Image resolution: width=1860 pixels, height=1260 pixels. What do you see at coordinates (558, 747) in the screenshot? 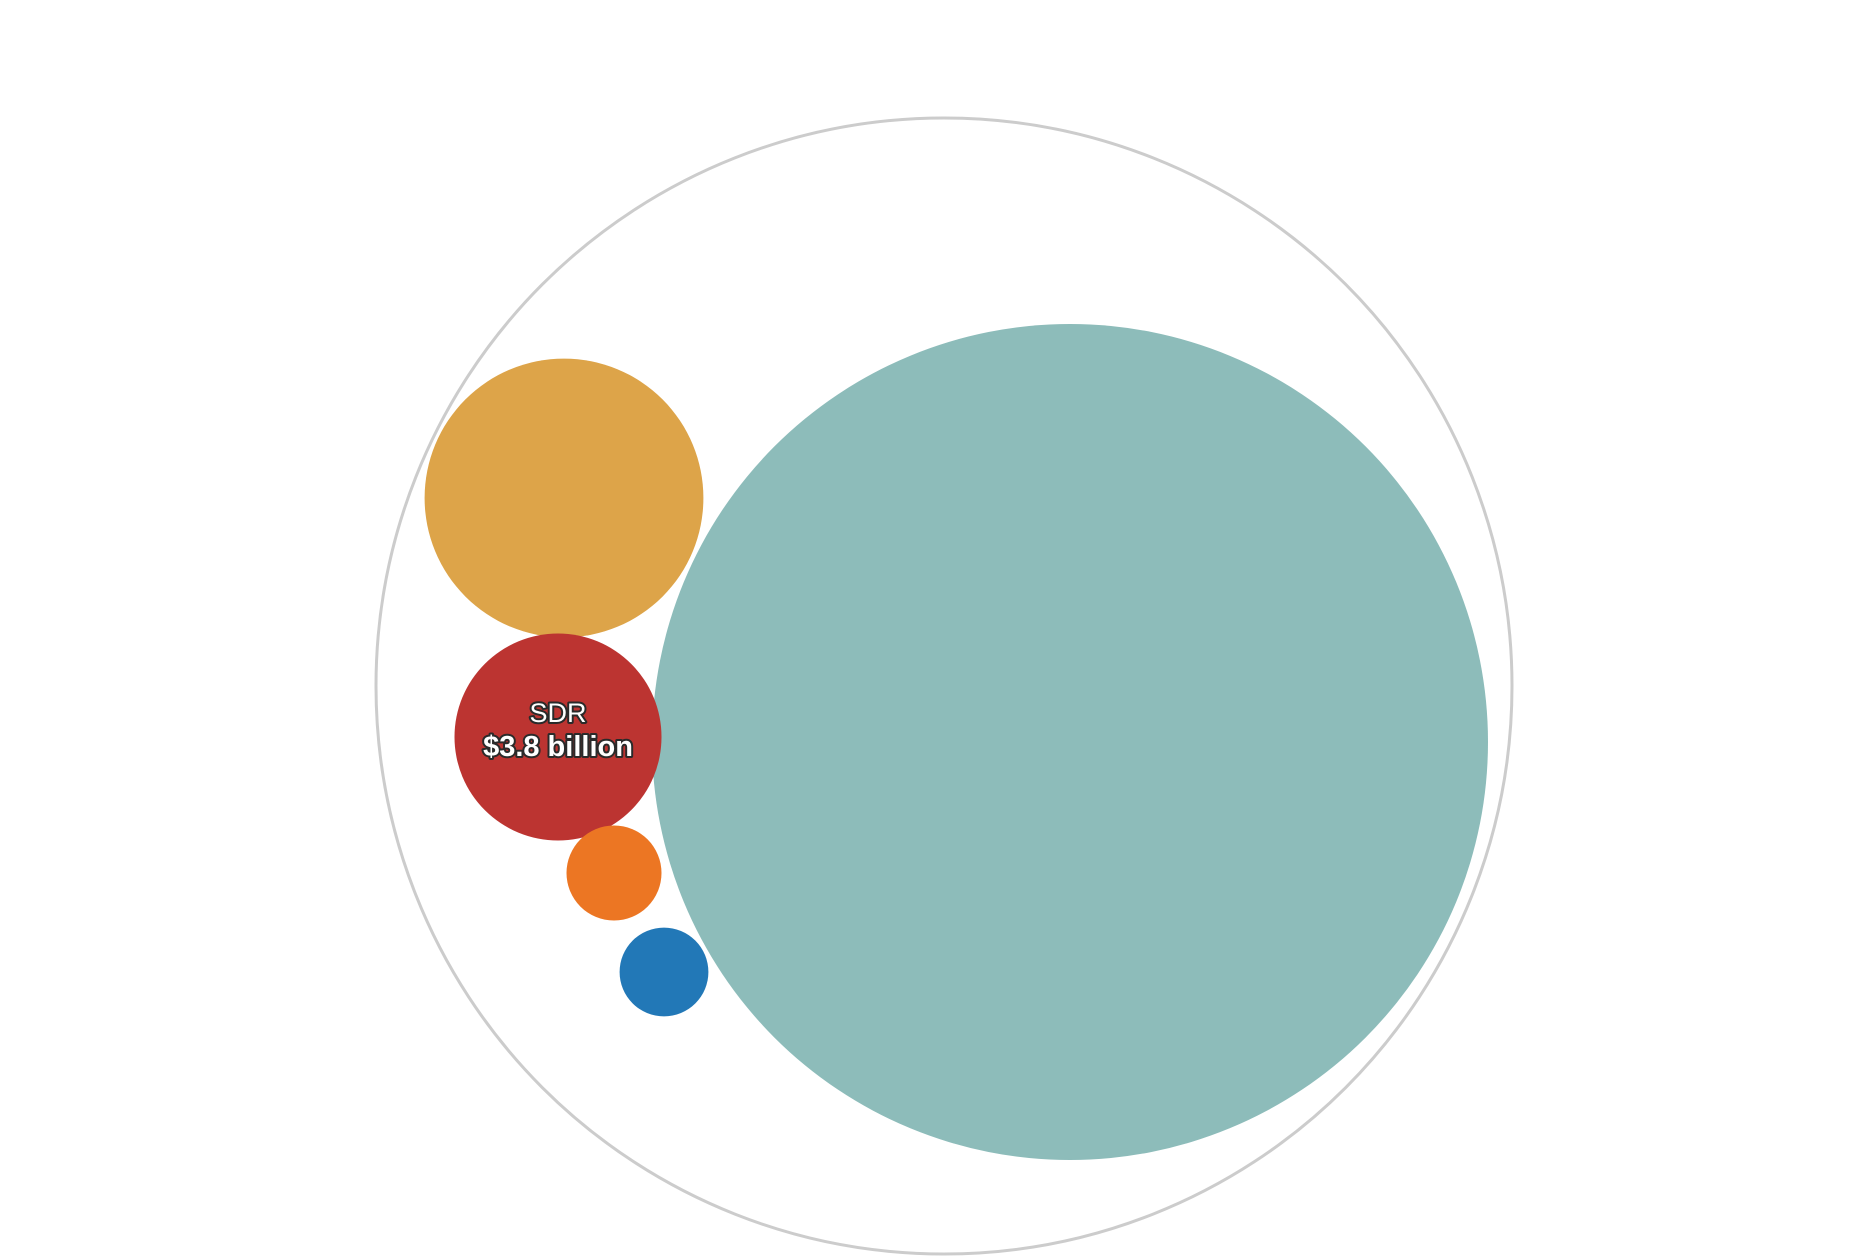
I see `bubble-2-value-label: $3.8 billion` at bounding box center [558, 747].